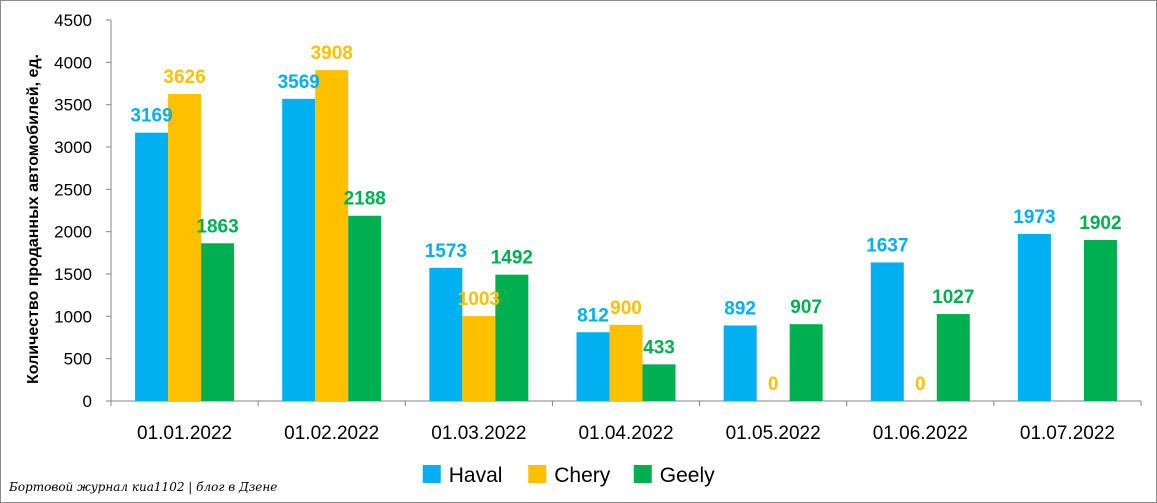 Image resolution: width=1157 pixels, height=503 pixels. Describe the element at coordinates (184, 77) in the screenshot. I see `data-label-chery: 3626` at that location.